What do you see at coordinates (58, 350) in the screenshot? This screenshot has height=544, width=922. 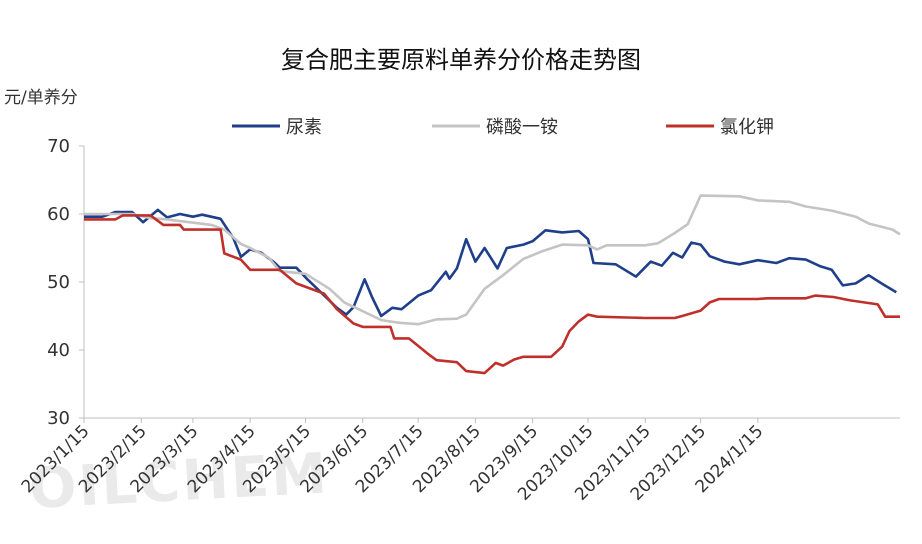 I see `y-tick-label: 40` at bounding box center [58, 350].